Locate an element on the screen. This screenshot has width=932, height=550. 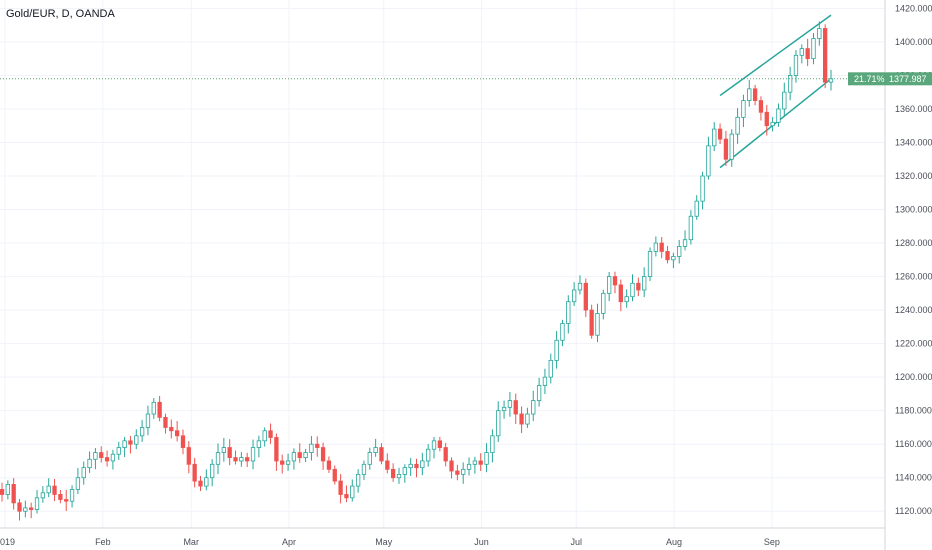
y-tick-label: 1160.000 is located at coordinates (913, 444).